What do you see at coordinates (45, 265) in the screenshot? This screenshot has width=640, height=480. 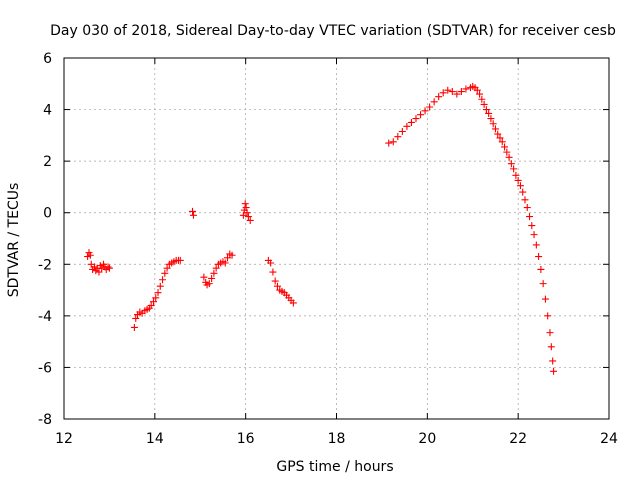 I see `y-tick-label: -2` at bounding box center [45, 265].